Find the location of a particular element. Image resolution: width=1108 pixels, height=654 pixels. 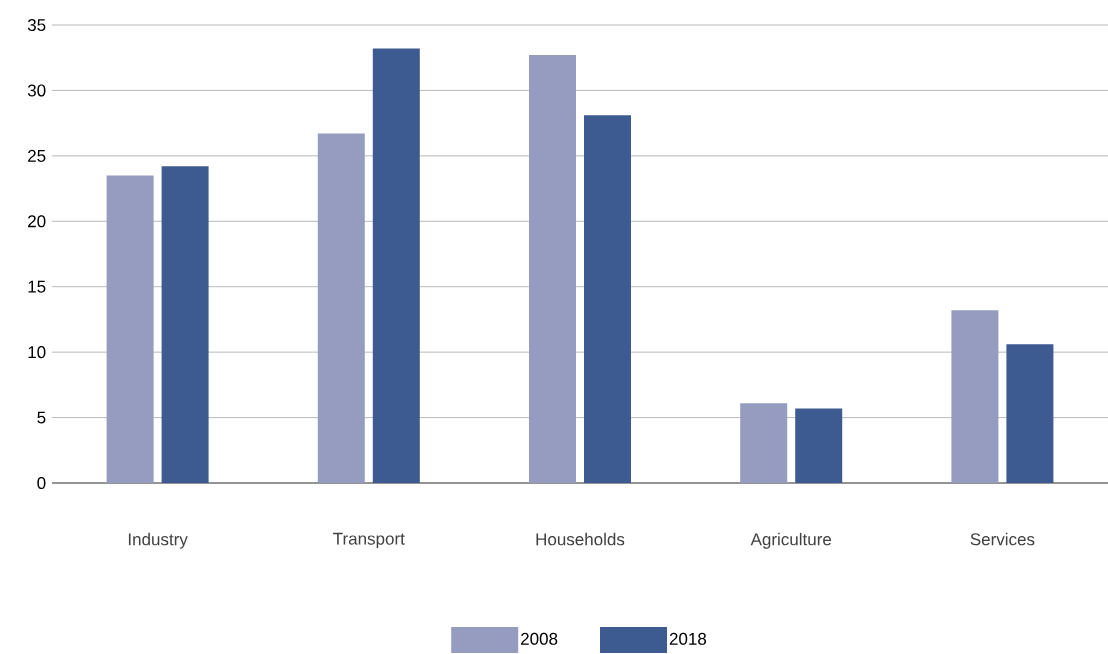

y-tick-label: 0 is located at coordinates (41, 483).